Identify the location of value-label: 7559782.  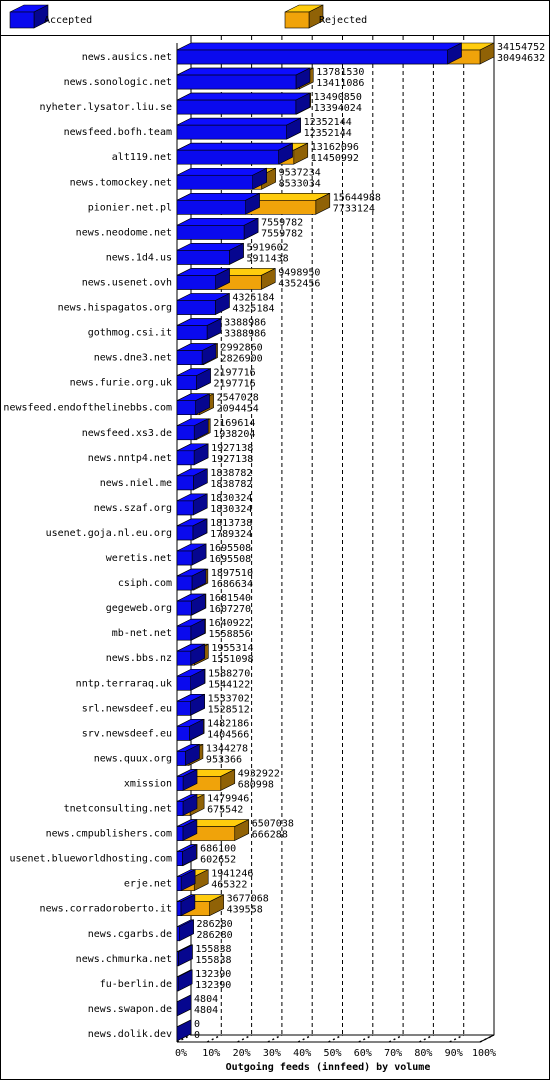
(282, 222).